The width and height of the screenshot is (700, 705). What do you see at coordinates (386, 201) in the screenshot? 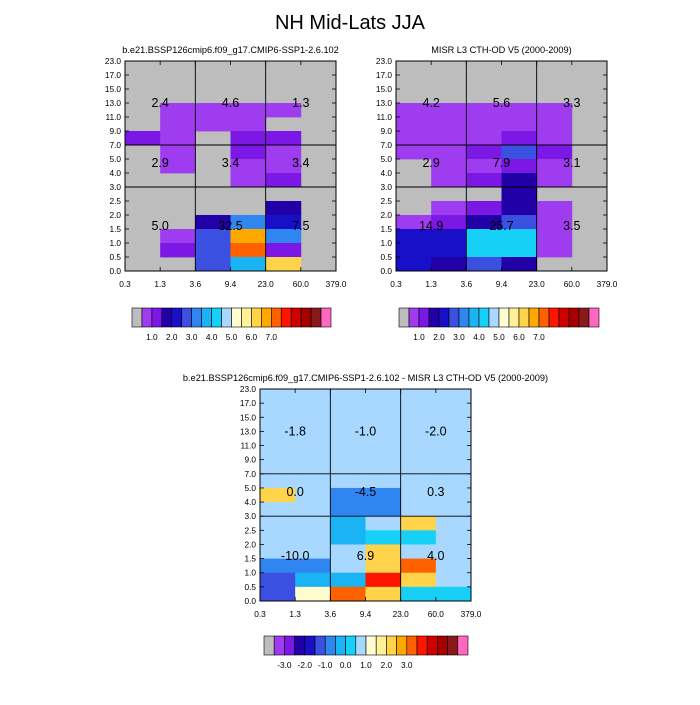
I see `y-tick-label: 2.5` at bounding box center [386, 201].